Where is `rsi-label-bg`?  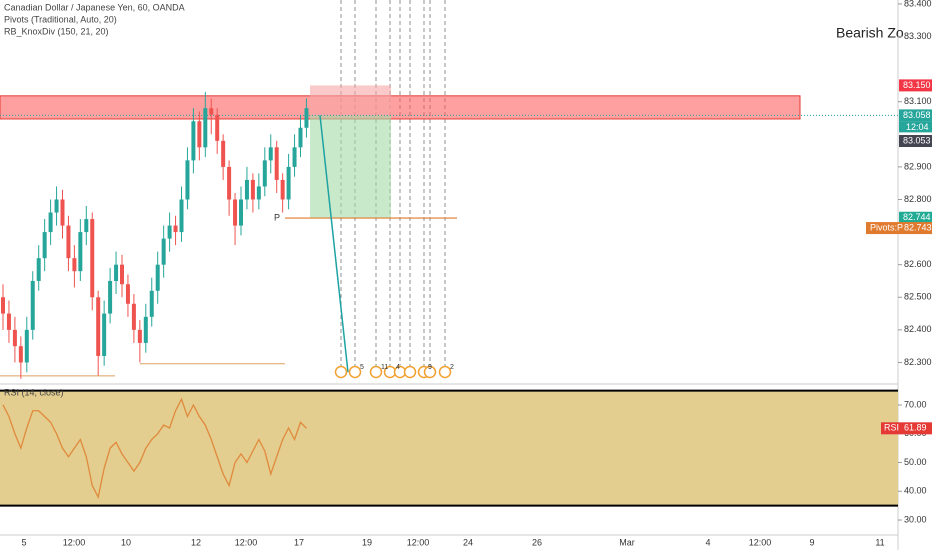
rsi-label-bg is located at coordinates (906, 428).